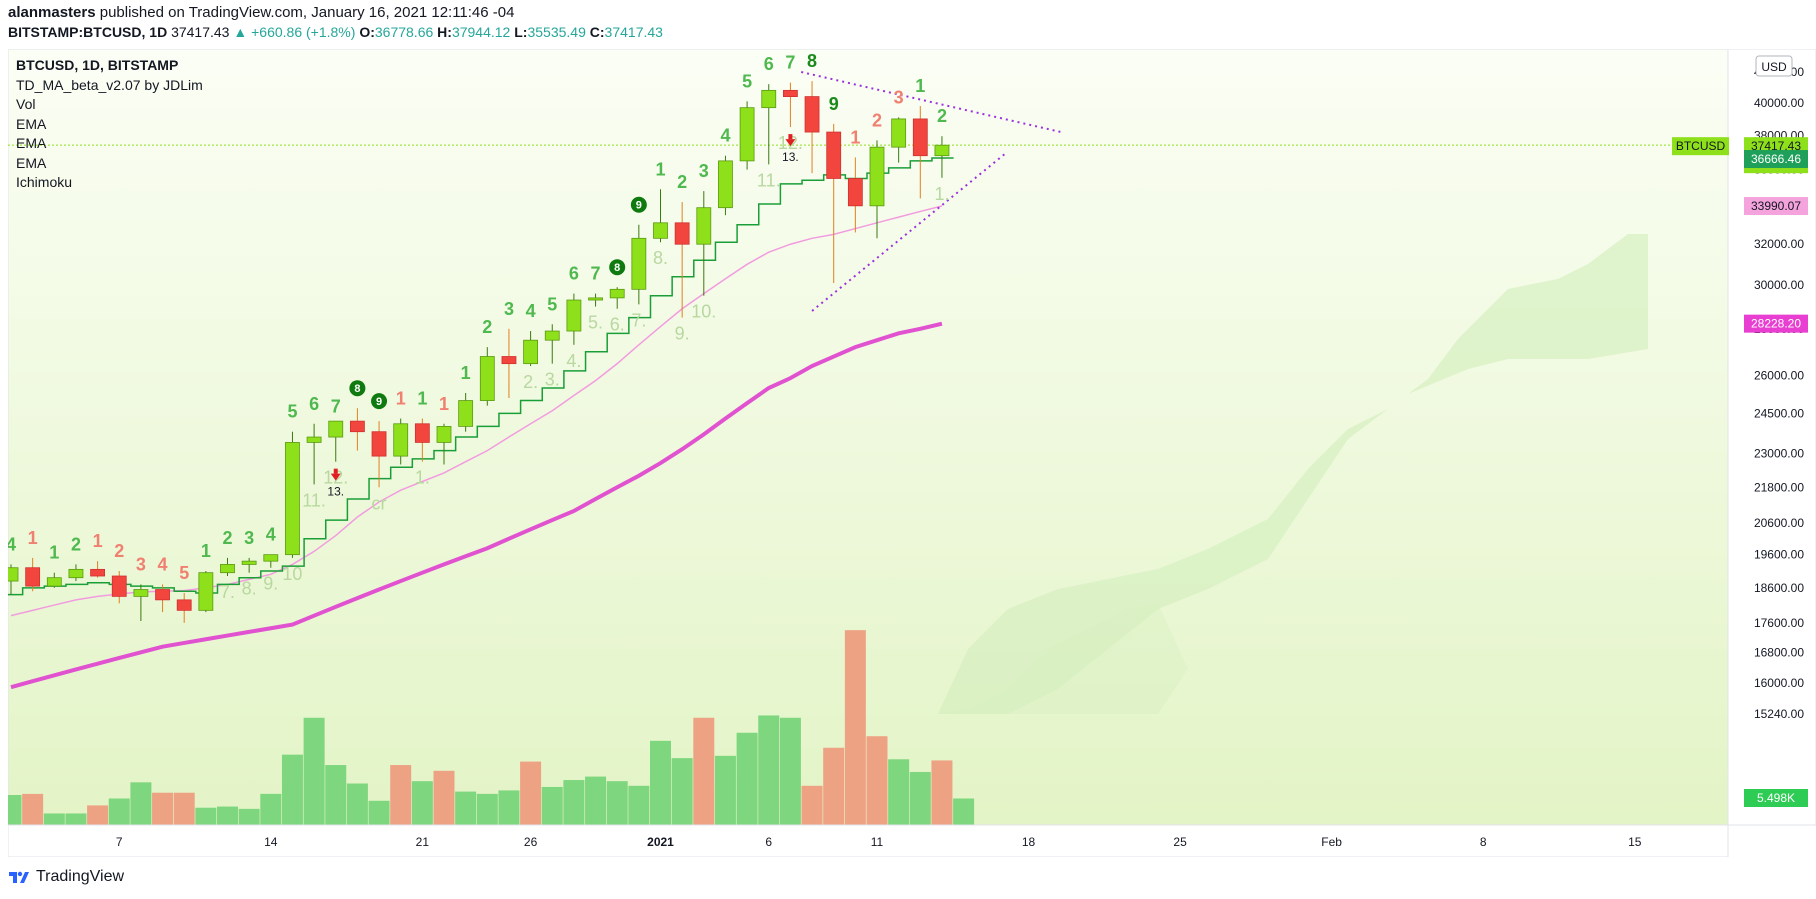  What do you see at coordinates (31, 162) in the screenshot?
I see `legend-ema-3: EMA` at bounding box center [31, 162].